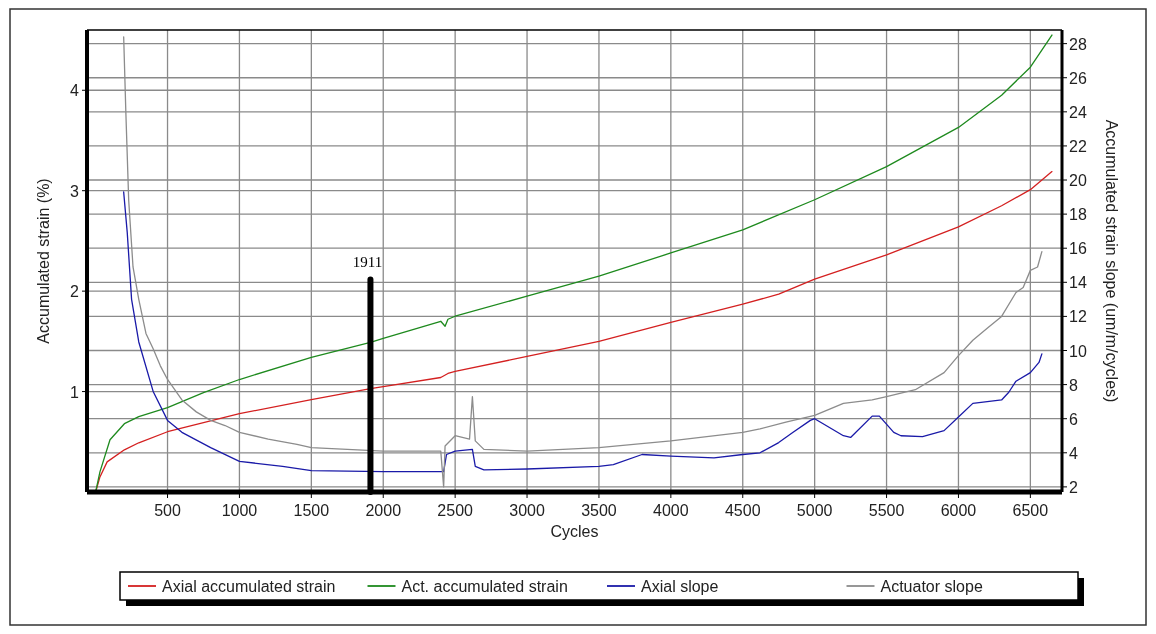 Image resolution: width=1156 pixels, height=634 pixels. I want to click on y2-tick-label: 10, so click(1078, 351).